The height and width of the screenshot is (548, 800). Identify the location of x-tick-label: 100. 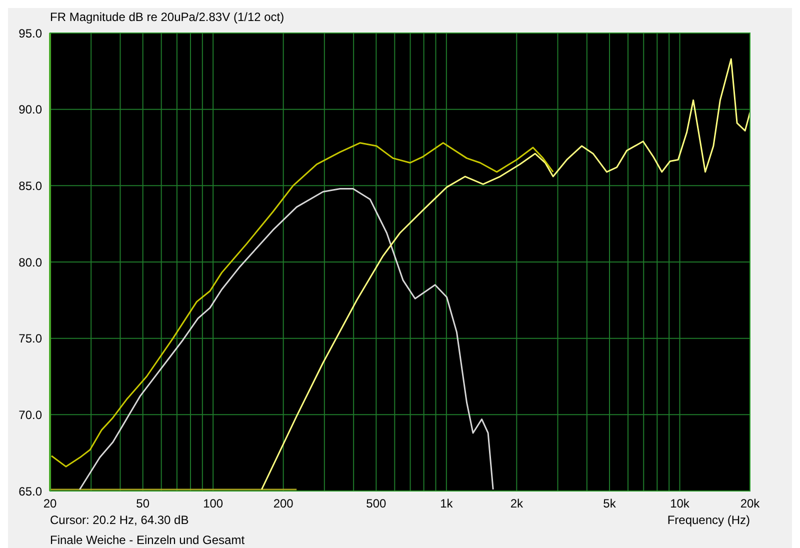
(213, 503).